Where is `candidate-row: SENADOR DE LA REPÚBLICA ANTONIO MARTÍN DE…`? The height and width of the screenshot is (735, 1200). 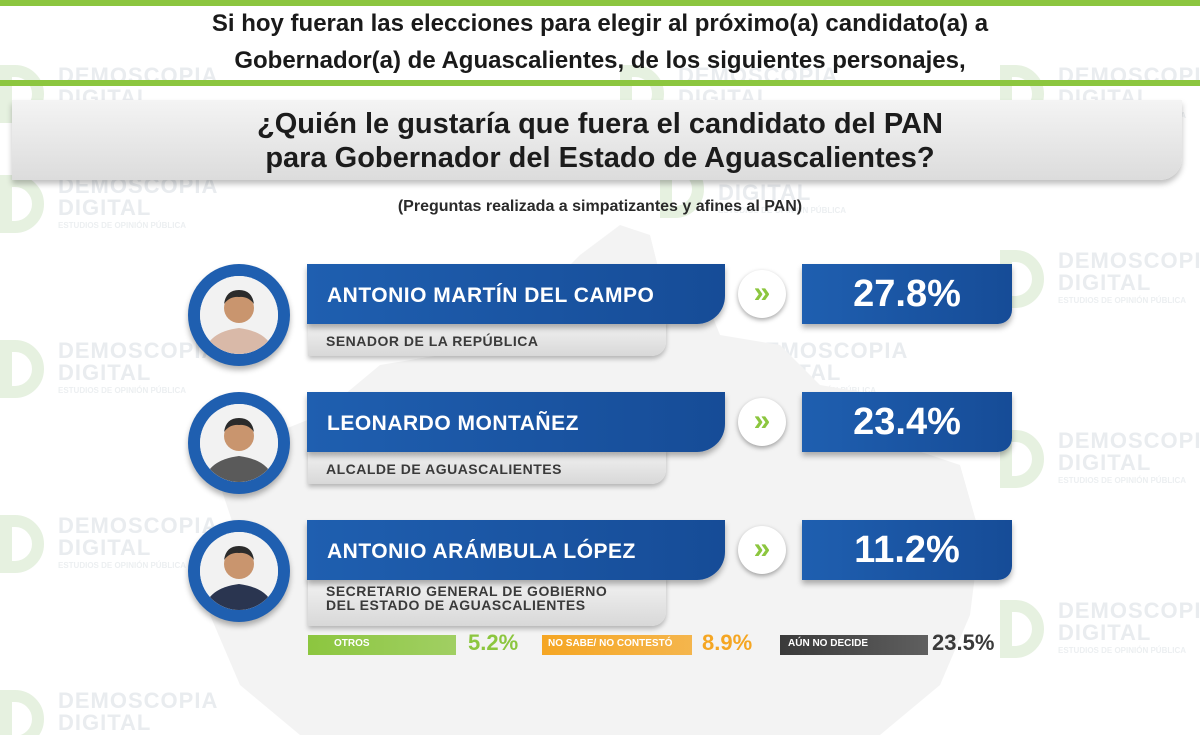 candidate-row: SENADOR DE LA REPÚBLICA ANTONIO MARTÍN DE… is located at coordinates (600, 317).